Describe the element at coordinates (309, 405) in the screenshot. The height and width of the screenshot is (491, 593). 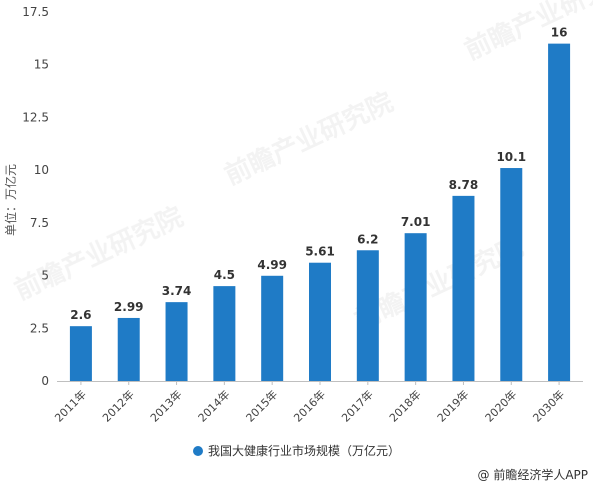
I see `x-tick-label: 2016年` at that location.